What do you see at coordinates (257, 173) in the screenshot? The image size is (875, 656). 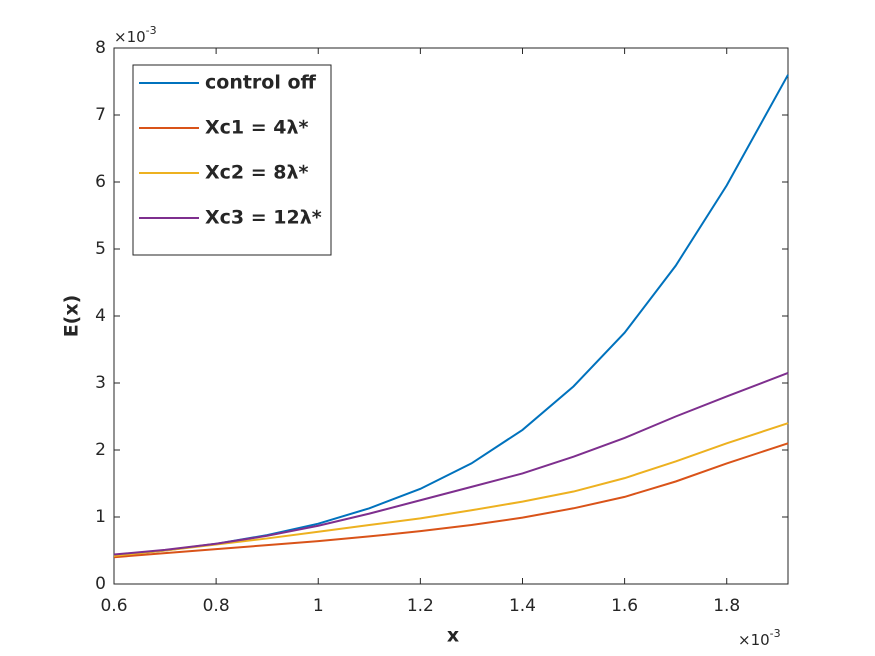 I see `legend-label: Xc2 = 8λ*` at bounding box center [257, 173].